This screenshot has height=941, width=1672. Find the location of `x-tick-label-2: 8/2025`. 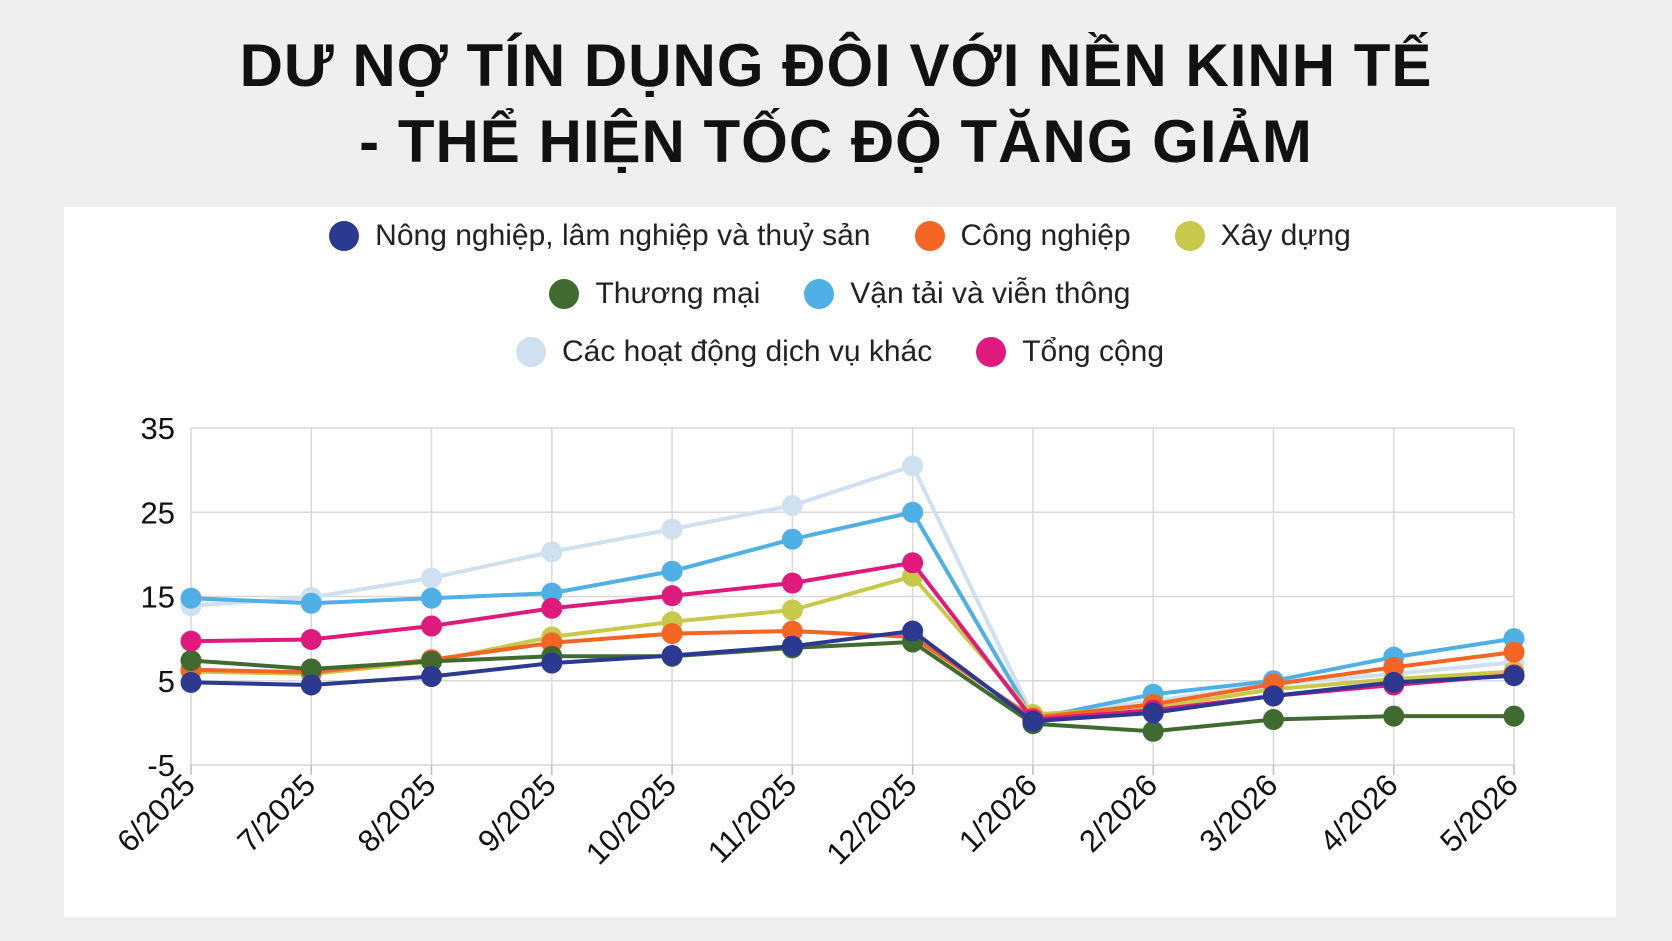

x-tick-label-2: 8/2025 is located at coordinates (397, 813).